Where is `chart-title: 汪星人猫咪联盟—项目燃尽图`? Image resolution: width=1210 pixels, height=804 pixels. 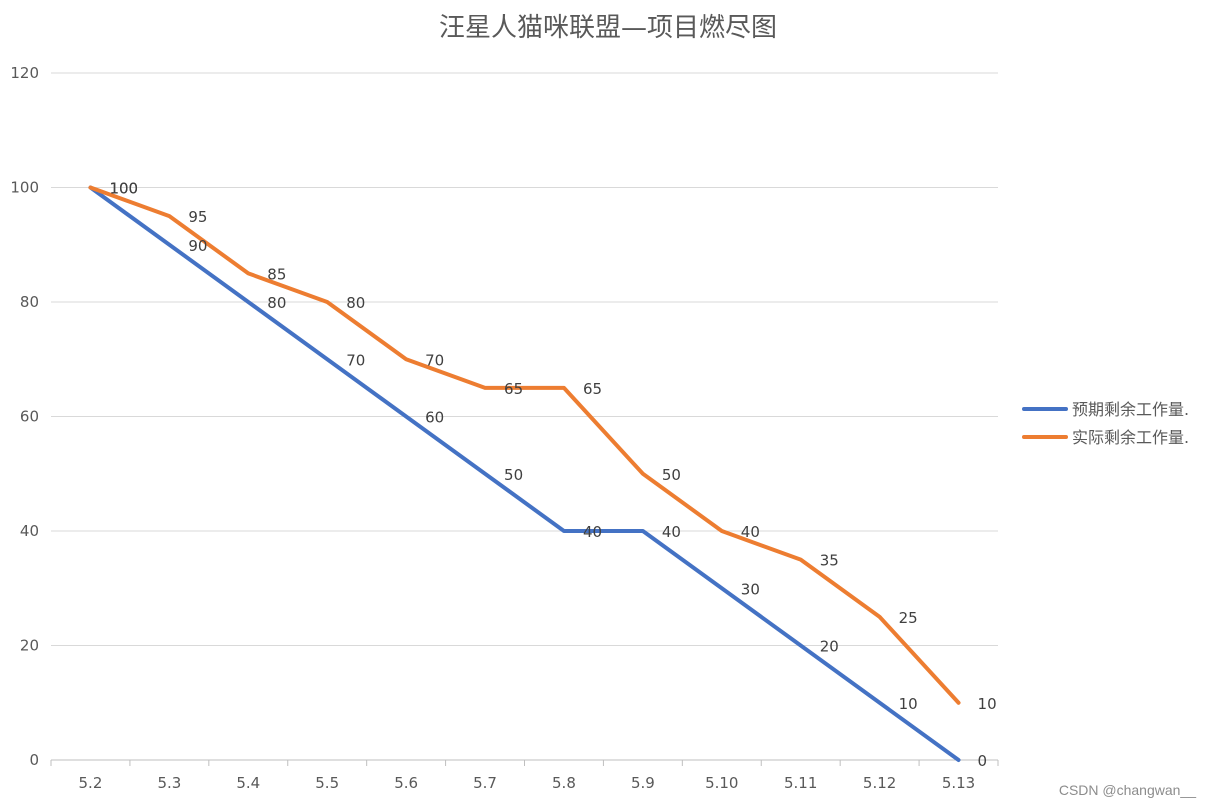
chart-title: 汪星人猫咪联盟—项目燃尽图 is located at coordinates (608, 28).